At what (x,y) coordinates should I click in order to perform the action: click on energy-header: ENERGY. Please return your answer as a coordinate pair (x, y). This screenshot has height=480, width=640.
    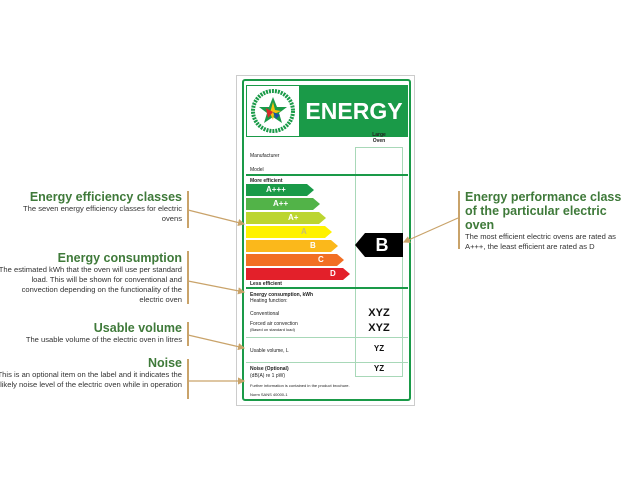
    Looking at the image, I should click on (354, 111).